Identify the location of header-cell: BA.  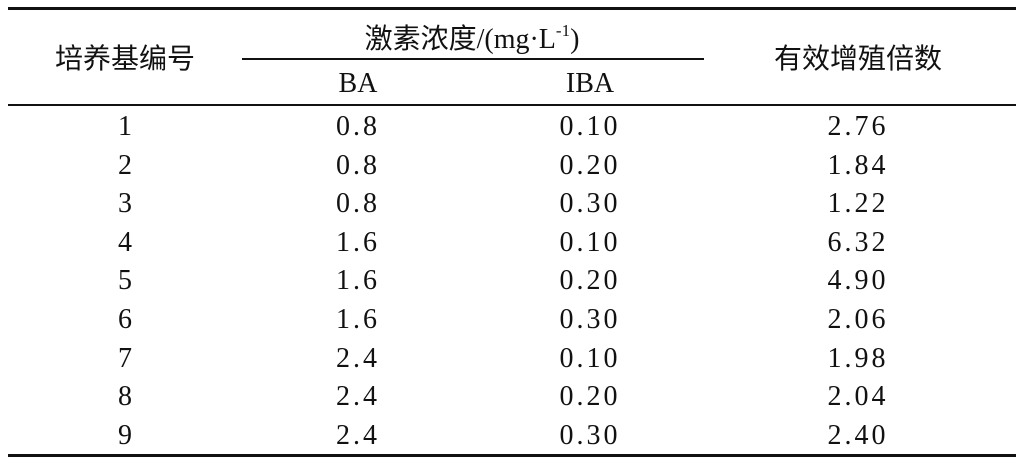
(358, 83).